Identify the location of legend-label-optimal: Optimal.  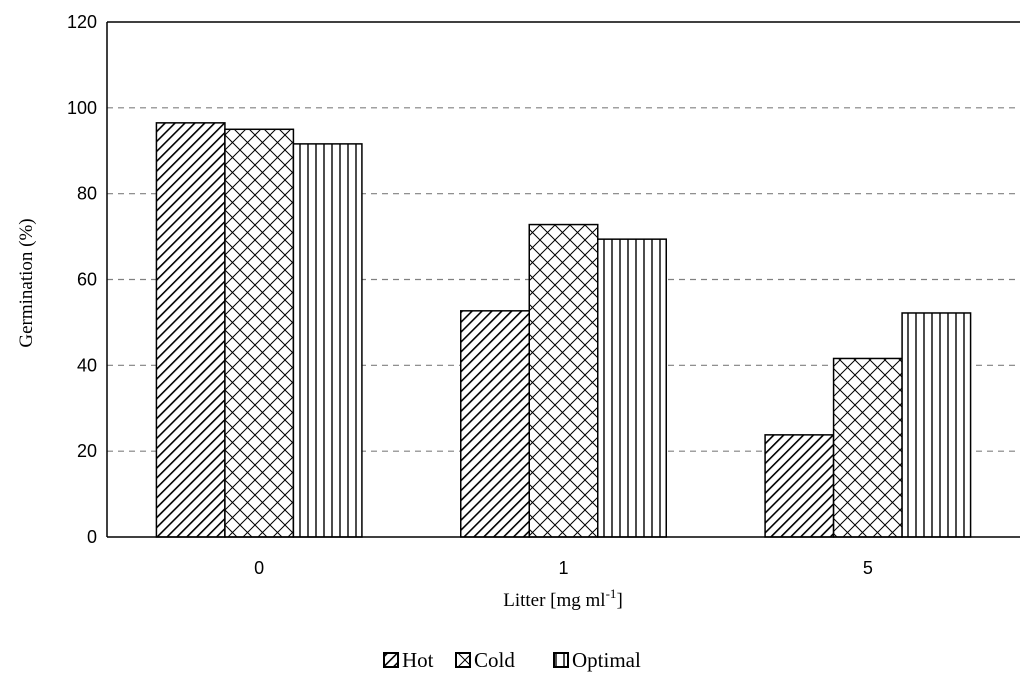
(606, 660).